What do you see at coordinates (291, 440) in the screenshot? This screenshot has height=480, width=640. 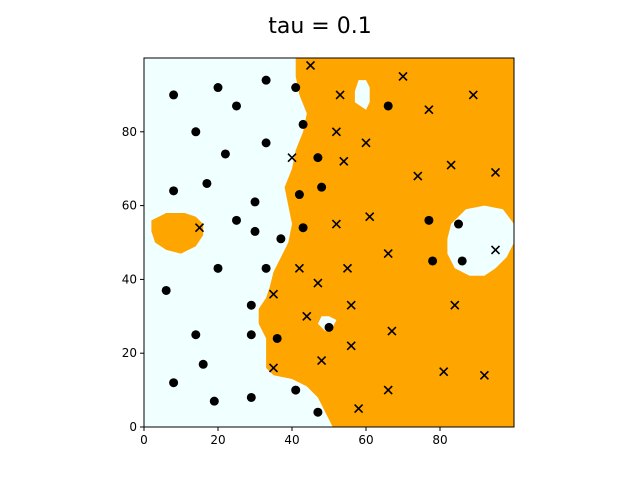 I see `x-tick-label: 40` at bounding box center [291, 440].